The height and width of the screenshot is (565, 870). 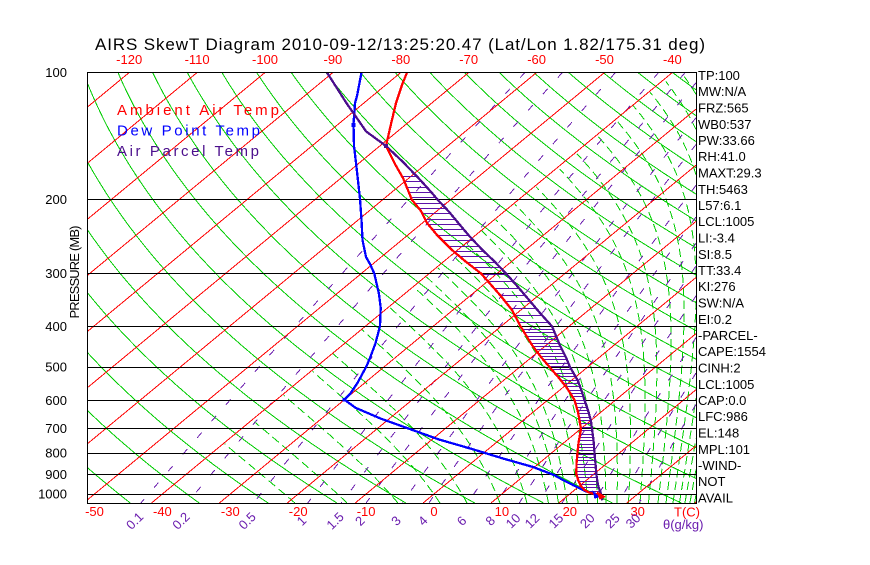 I want to click on svg-text: TH:5463, so click(x=723, y=189).